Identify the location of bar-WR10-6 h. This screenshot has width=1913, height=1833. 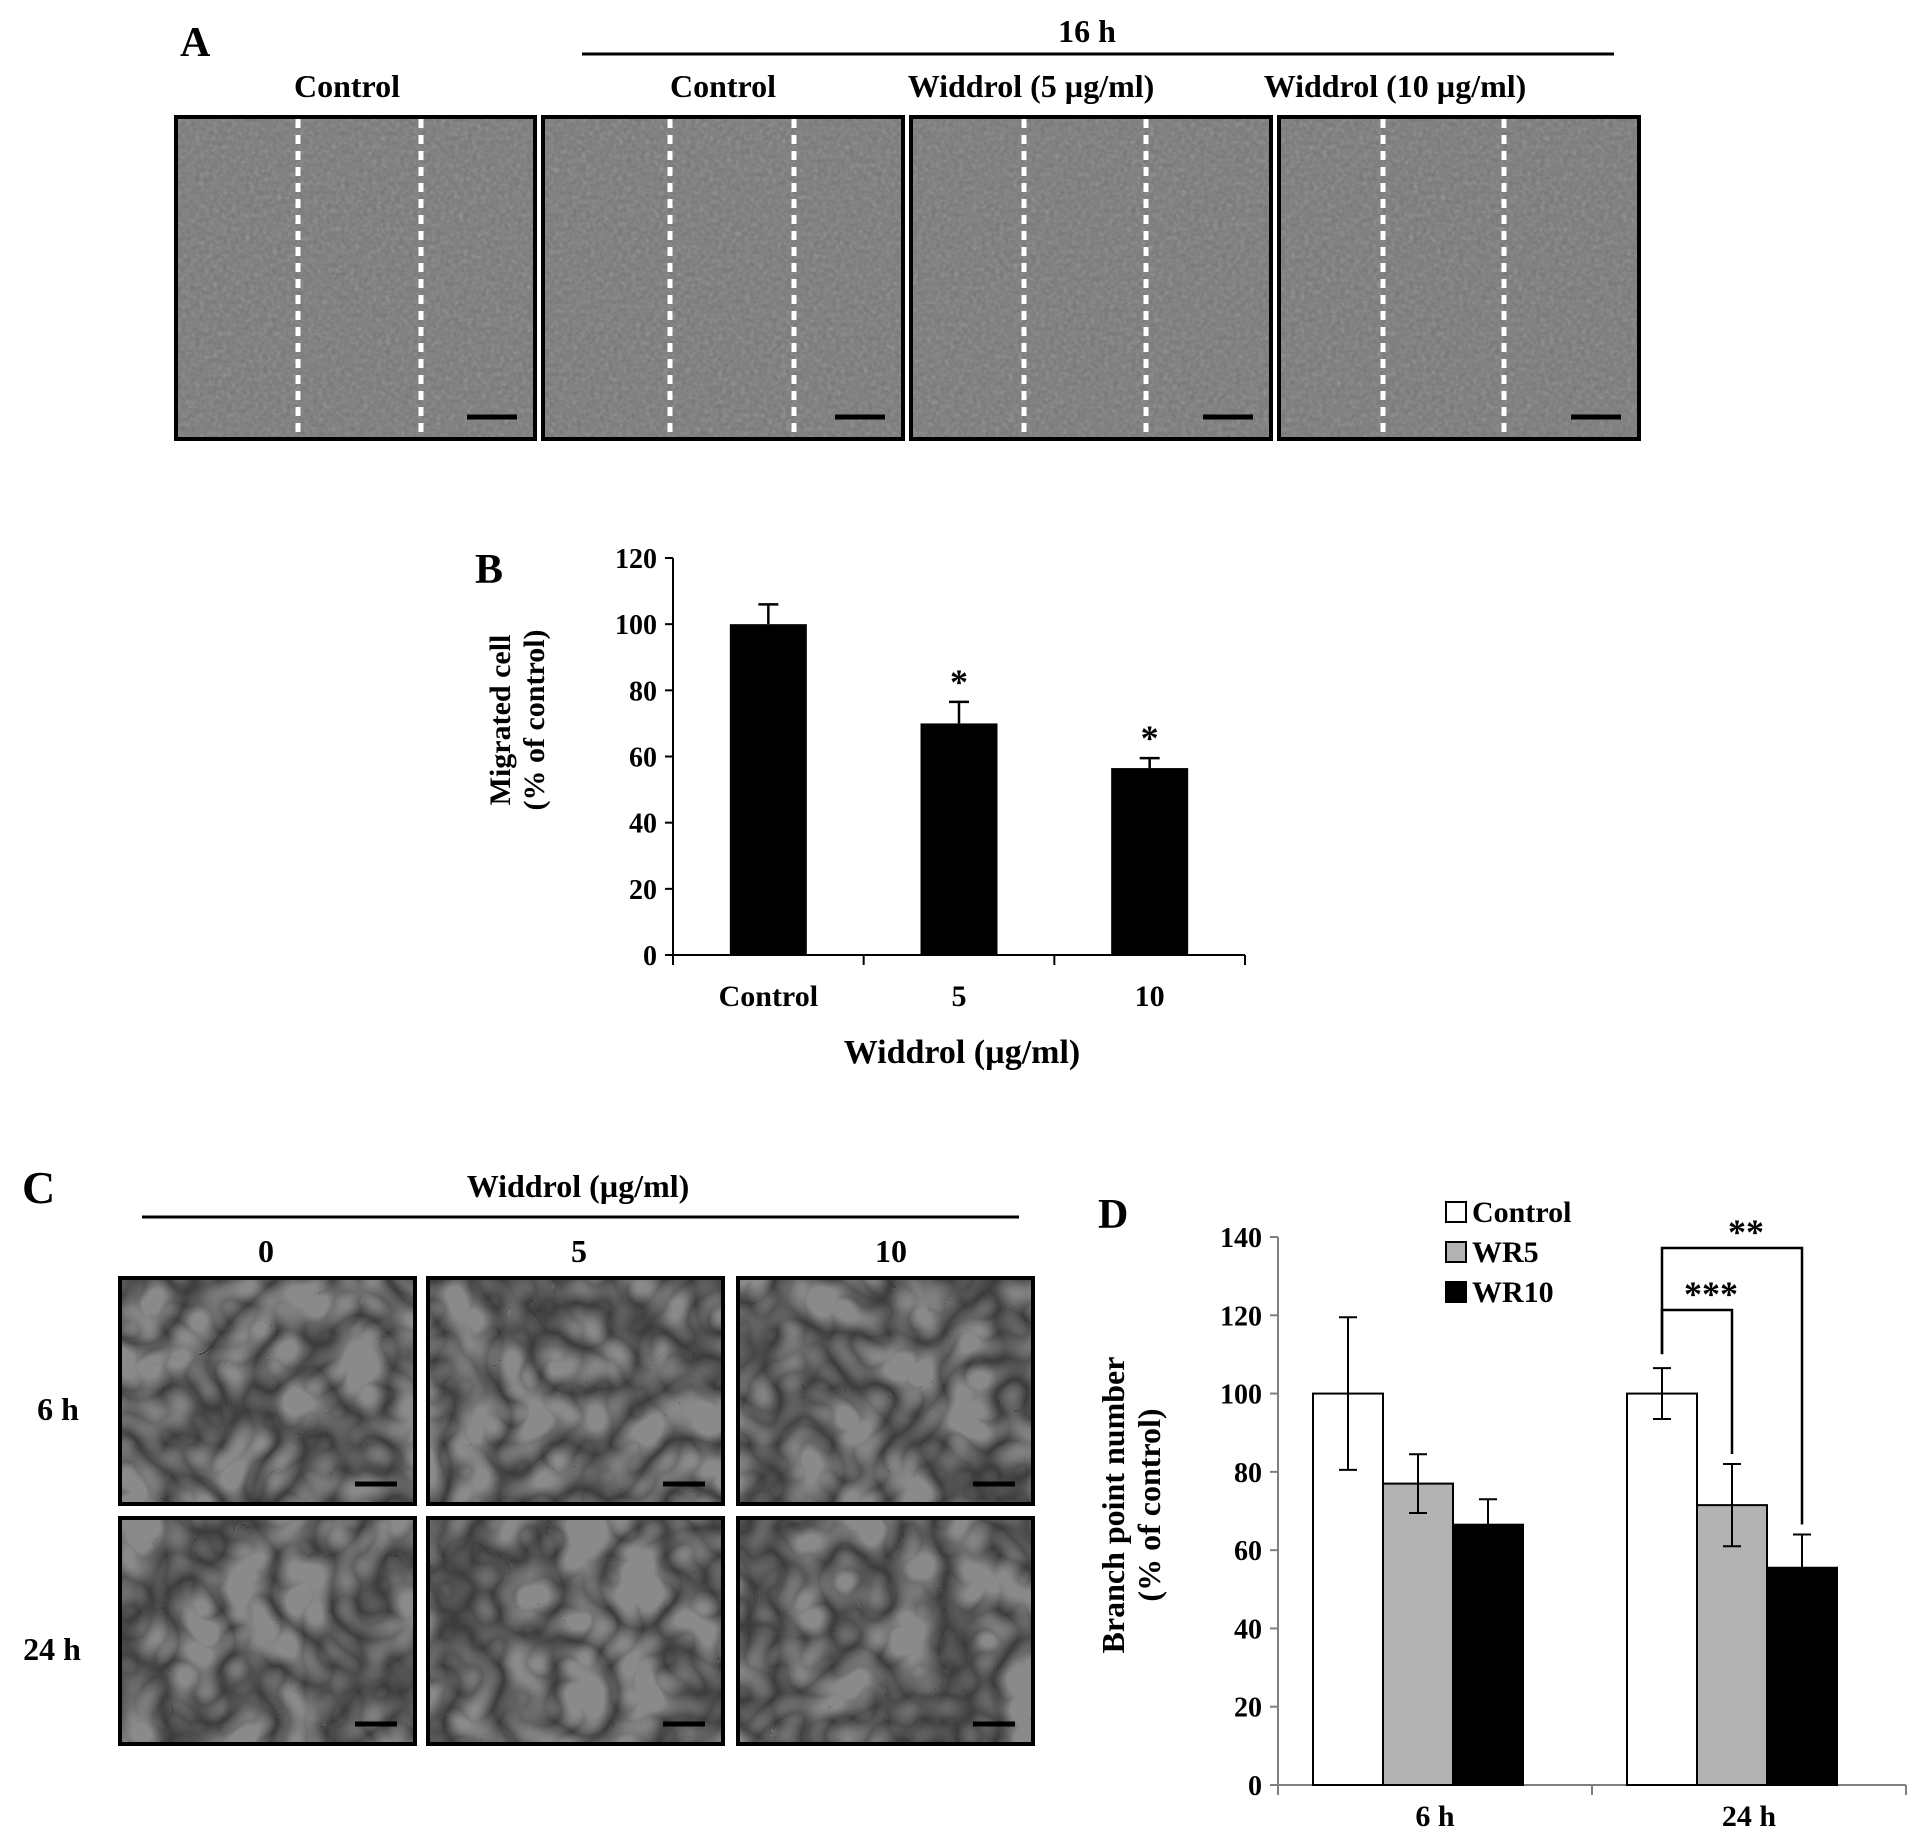
(1488, 1654).